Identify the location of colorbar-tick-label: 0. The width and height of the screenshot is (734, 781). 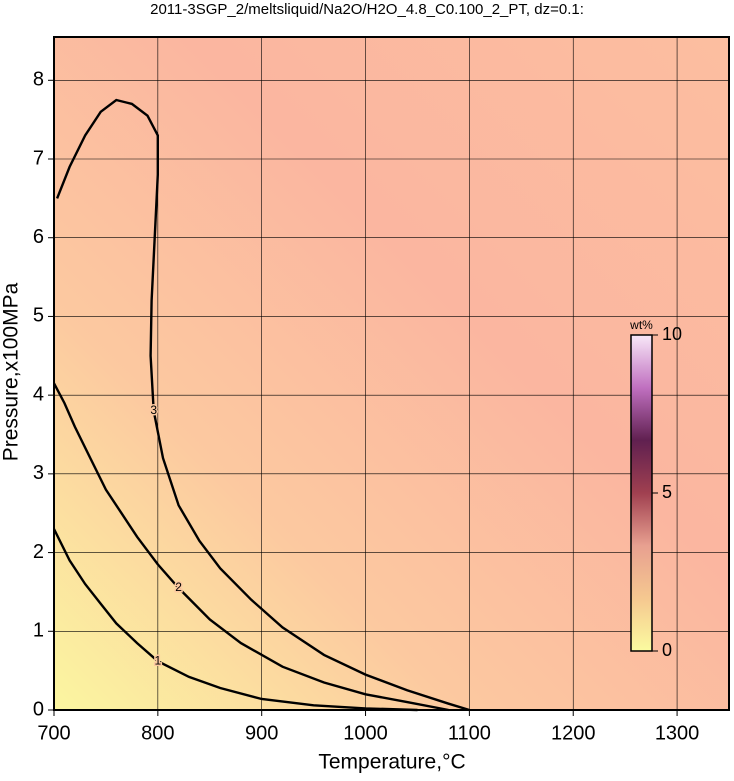
(667, 650).